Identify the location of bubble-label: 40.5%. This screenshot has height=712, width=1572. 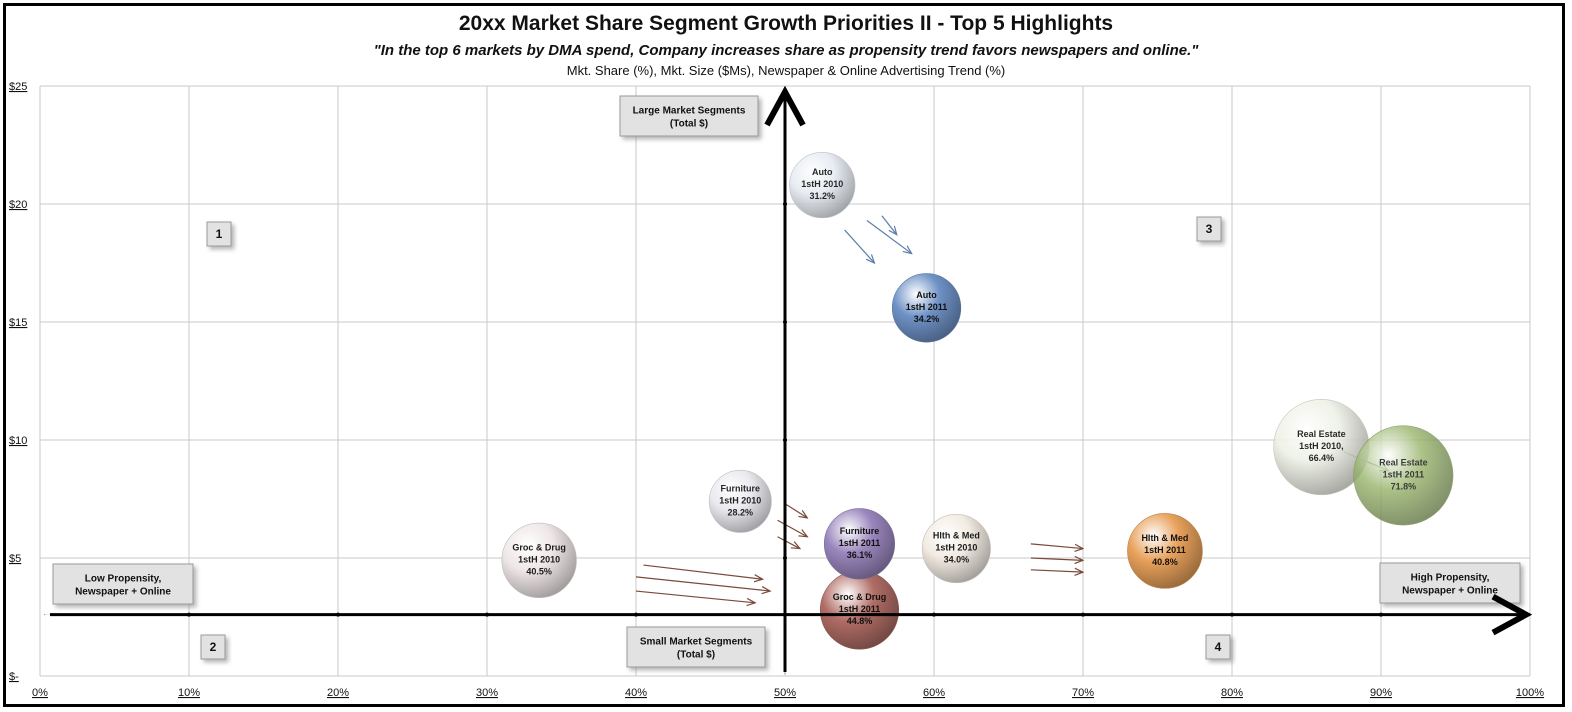
(539, 571).